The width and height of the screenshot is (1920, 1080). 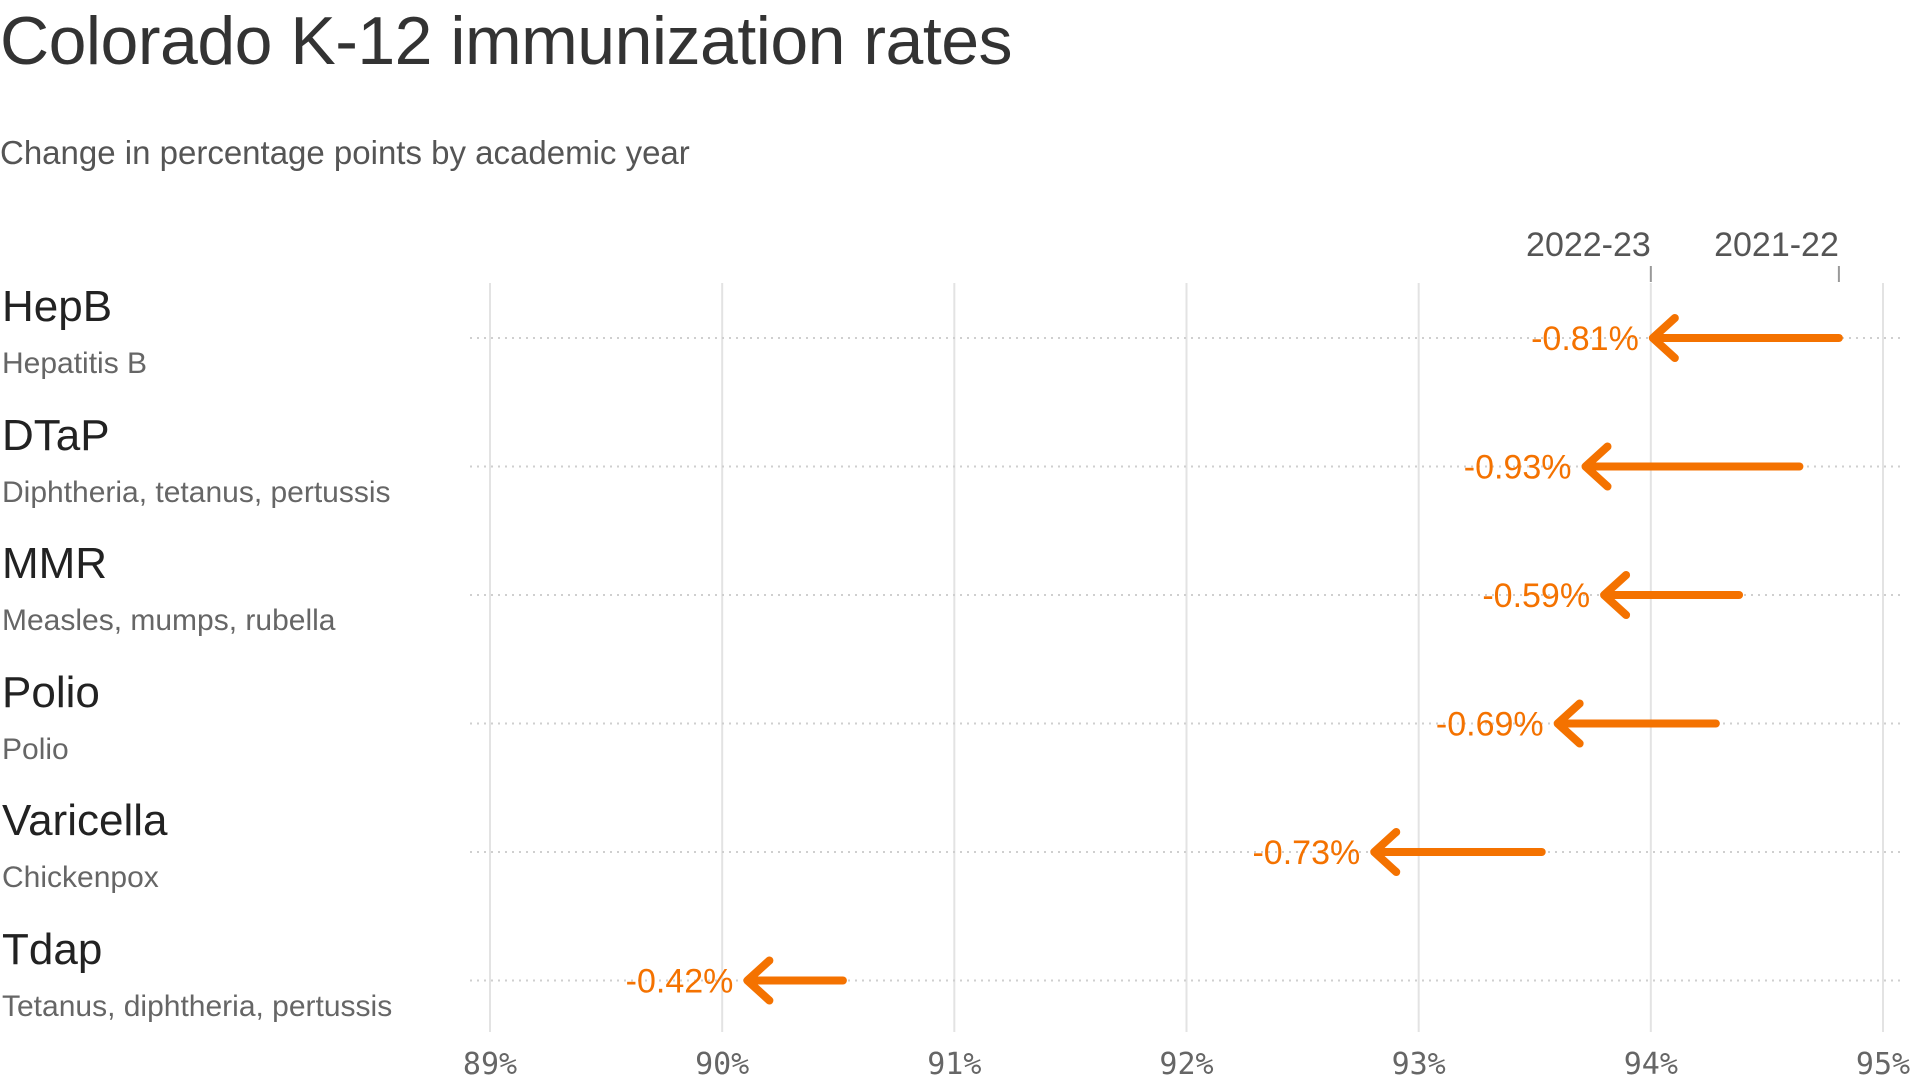 I want to click on x-tick-label: 90%, so click(x=722, y=1063).